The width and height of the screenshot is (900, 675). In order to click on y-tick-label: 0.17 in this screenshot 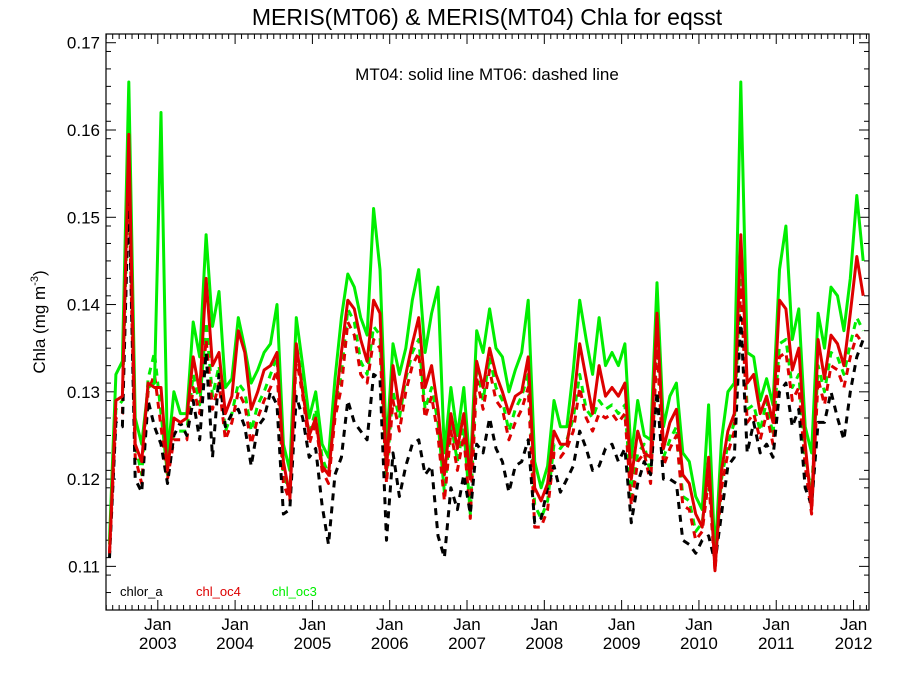, I will do `click(83, 43)`.